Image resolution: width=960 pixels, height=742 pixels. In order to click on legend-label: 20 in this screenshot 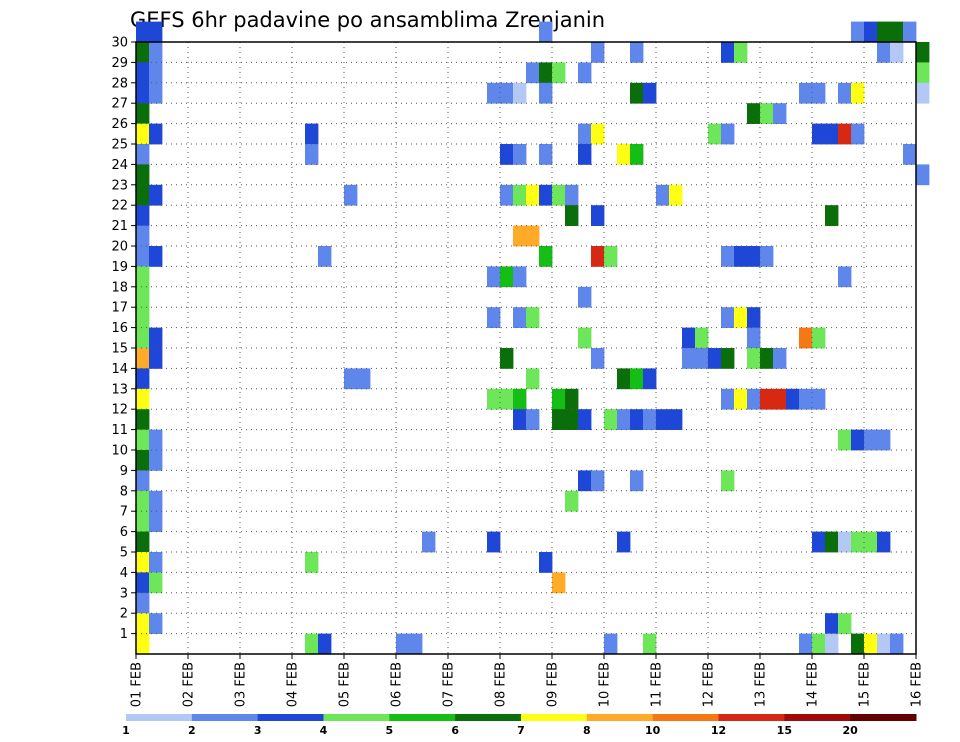, I will do `click(851, 730)`.